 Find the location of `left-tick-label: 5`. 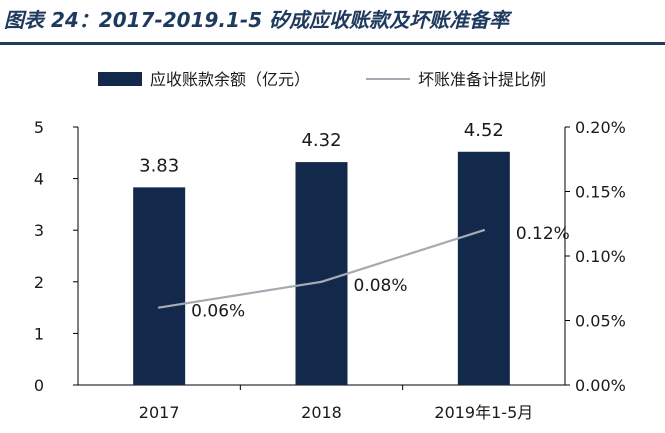

left-tick-label: 5 is located at coordinates (39, 127).